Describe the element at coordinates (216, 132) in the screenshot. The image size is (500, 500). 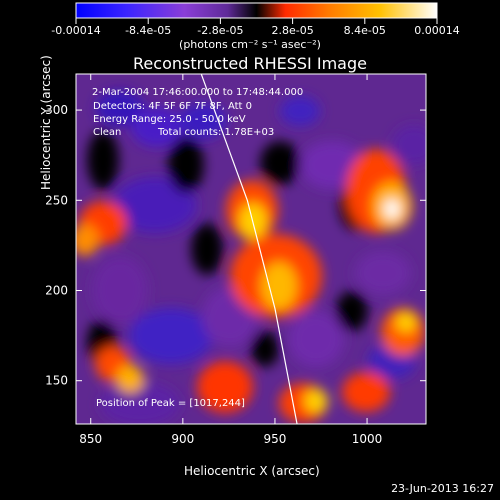
I see `total-counts-annotation: Total counts: 1.78E+03` at that location.